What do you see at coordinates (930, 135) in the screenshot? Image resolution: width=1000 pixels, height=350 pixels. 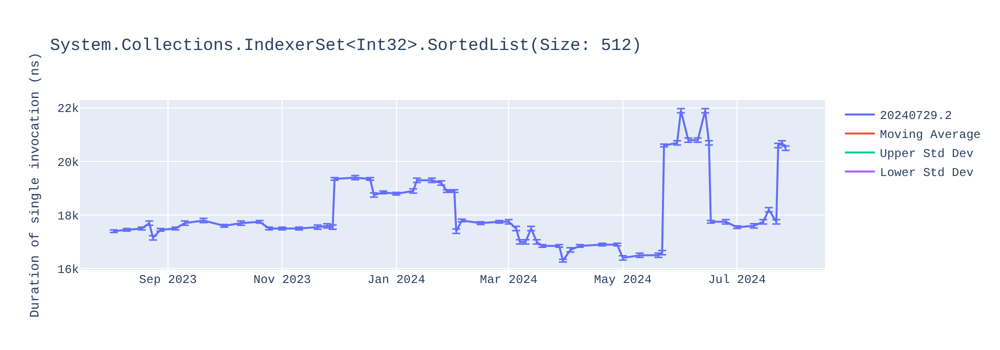 I see `legend-label: Moving Average` at bounding box center [930, 135].